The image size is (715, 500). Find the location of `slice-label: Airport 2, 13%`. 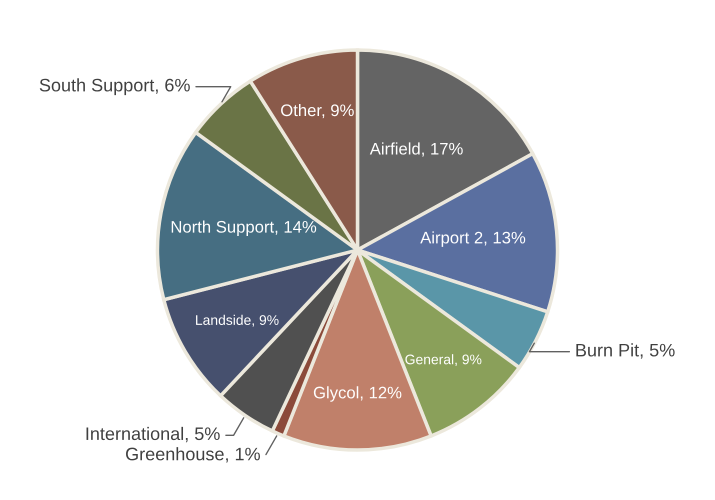

slice-label: Airport 2, 13% is located at coordinates (473, 239).